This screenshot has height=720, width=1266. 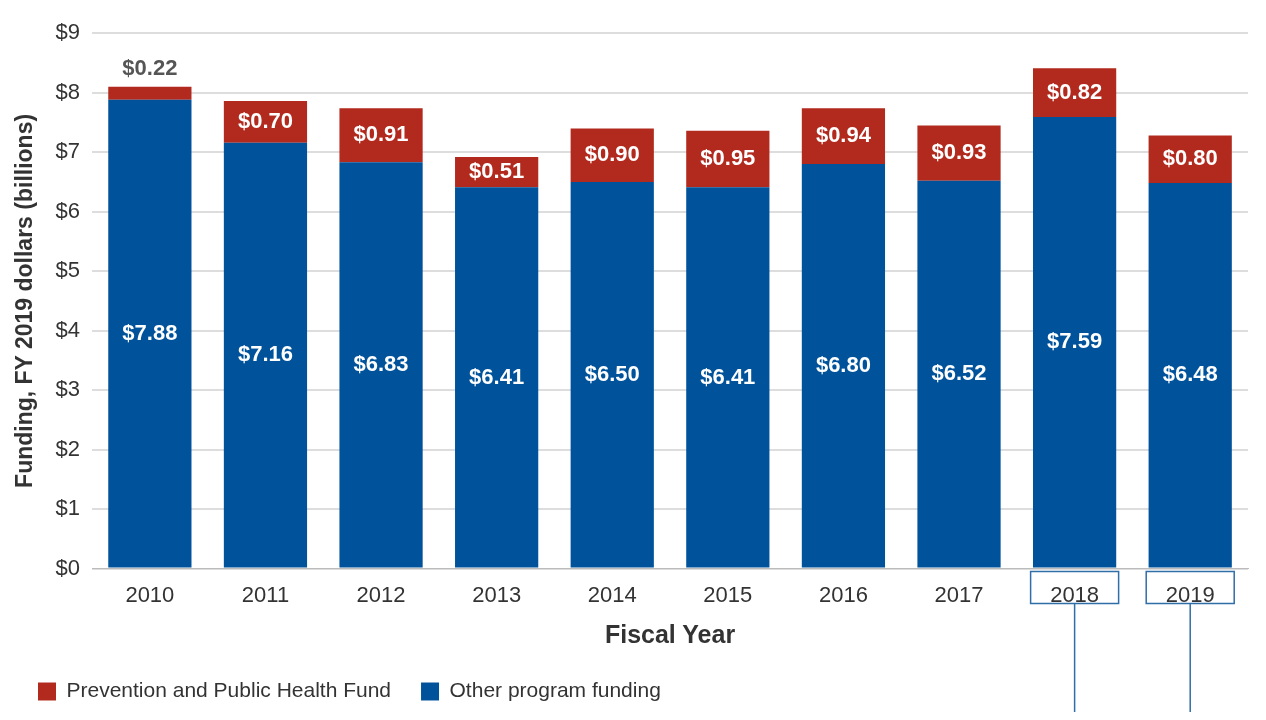 I want to click on y-tick-label: $5, so click(x=68, y=270).